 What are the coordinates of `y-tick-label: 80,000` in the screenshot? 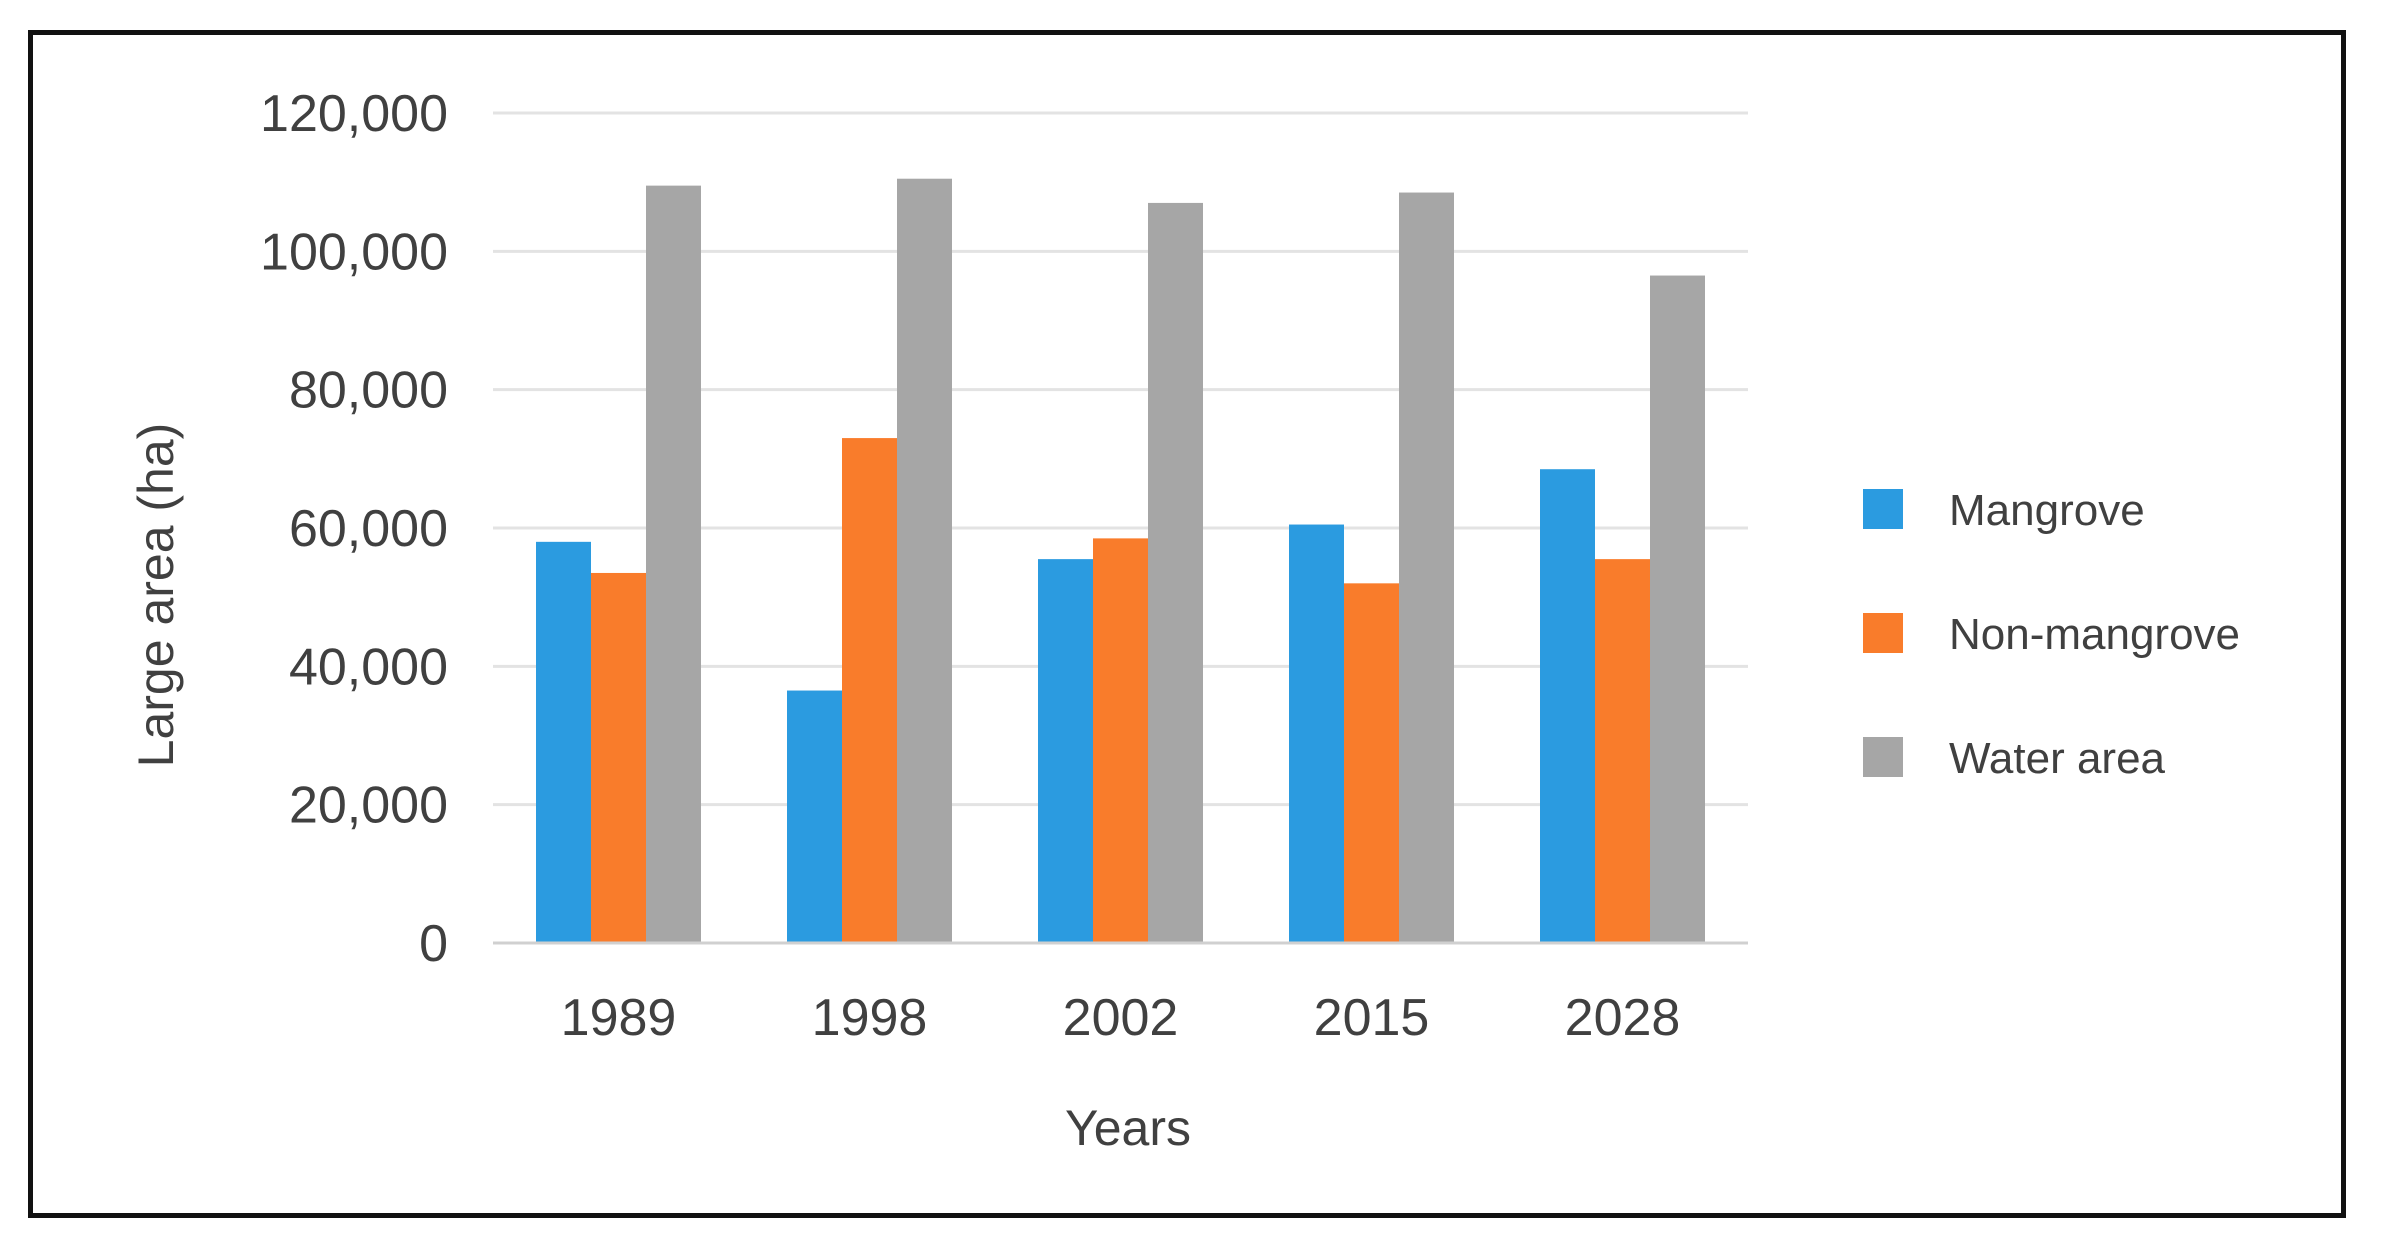 It's located at (368, 391).